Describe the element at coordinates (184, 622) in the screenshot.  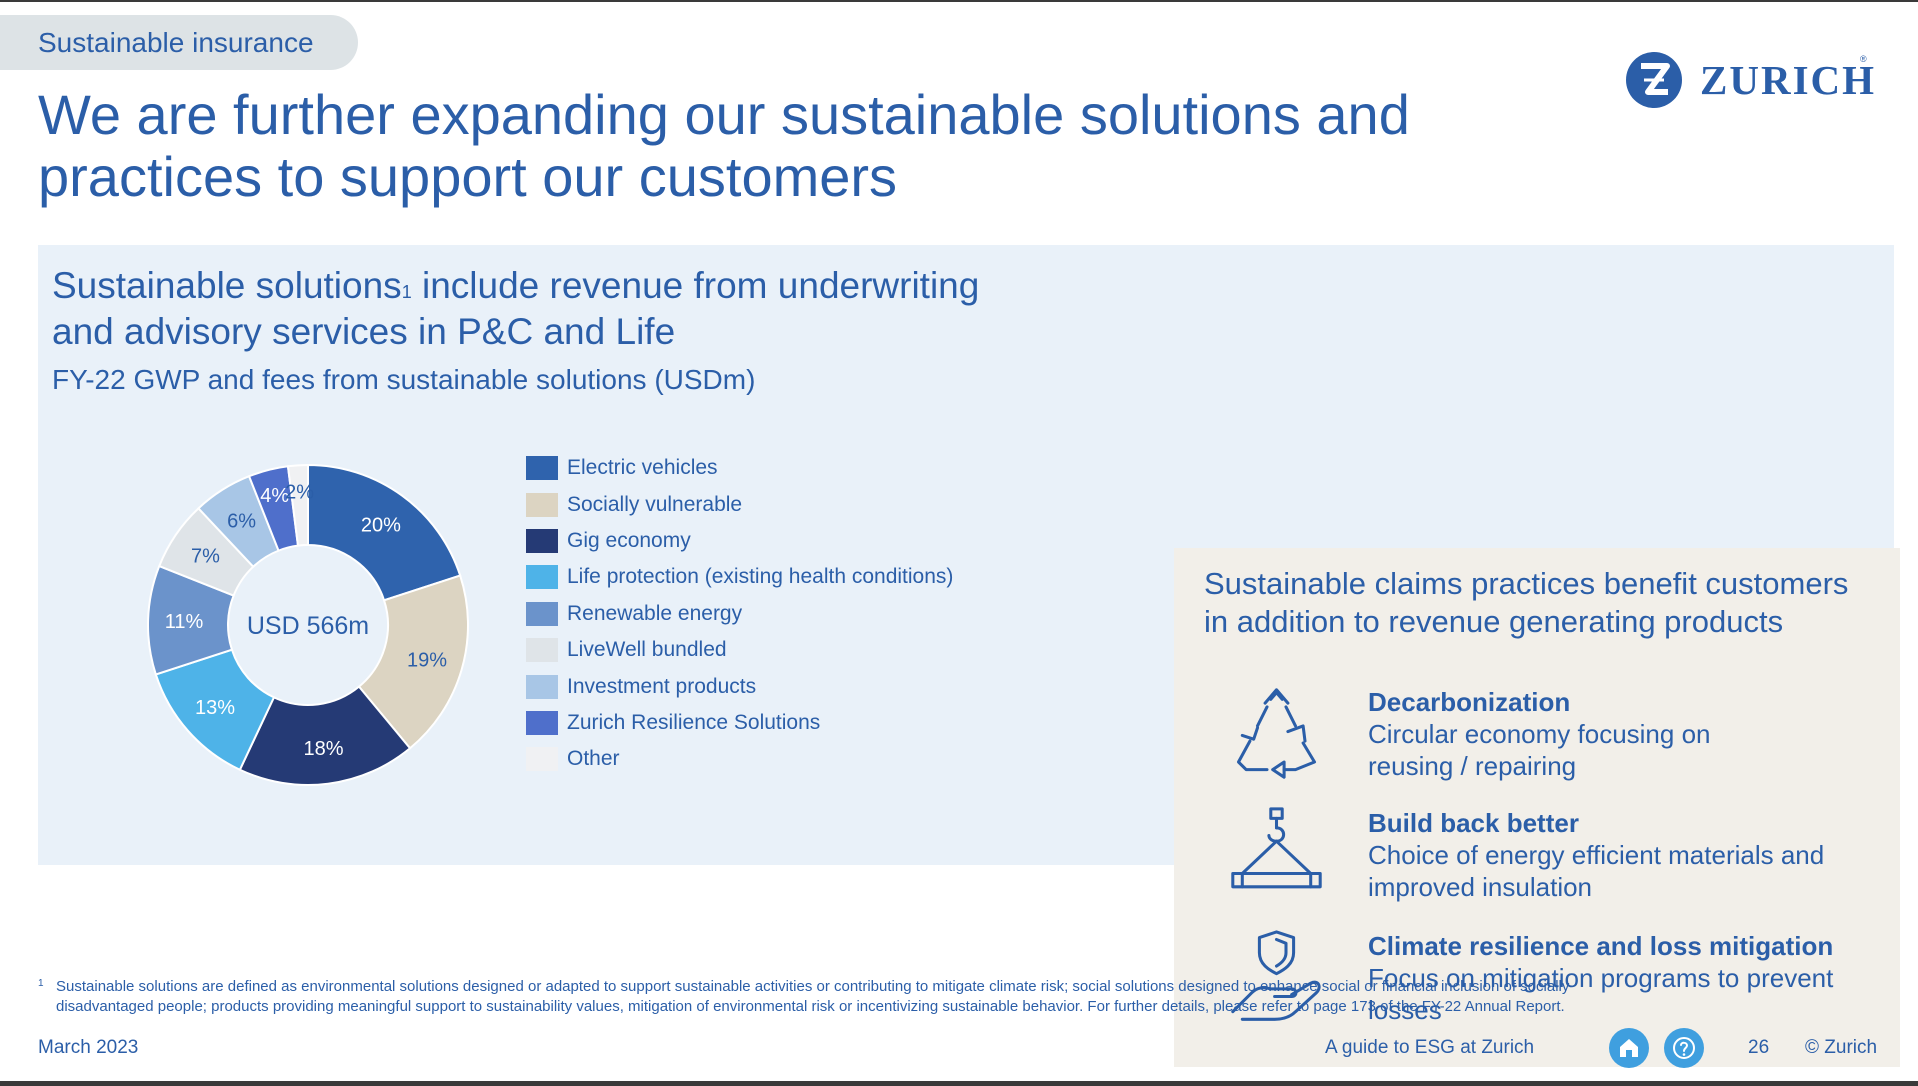
I see `donut-value-label: 11%` at that location.